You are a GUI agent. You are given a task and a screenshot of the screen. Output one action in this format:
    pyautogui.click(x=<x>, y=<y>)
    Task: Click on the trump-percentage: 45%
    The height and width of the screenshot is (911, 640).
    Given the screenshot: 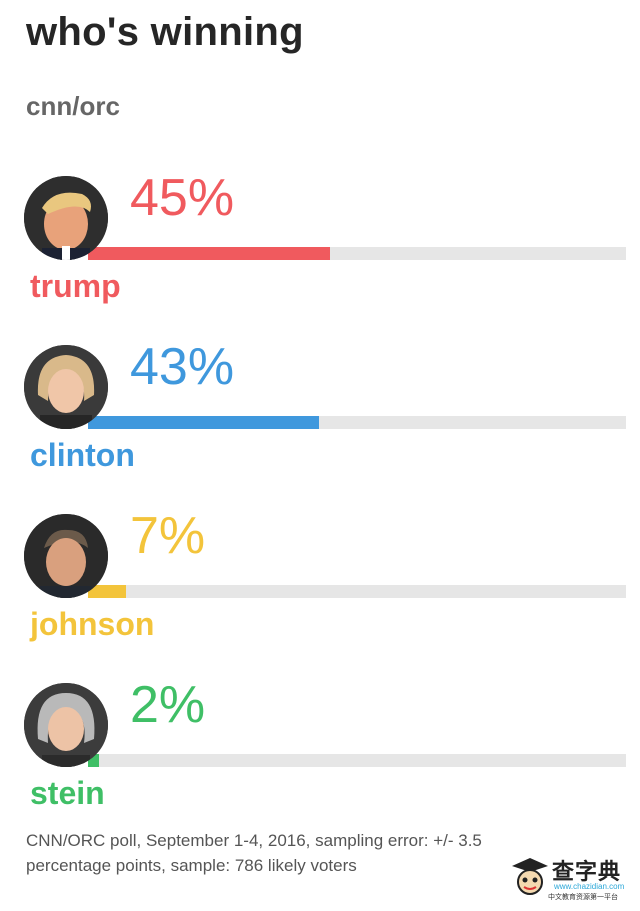 What is the action you would take?
    pyautogui.click(x=182, y=198)
    